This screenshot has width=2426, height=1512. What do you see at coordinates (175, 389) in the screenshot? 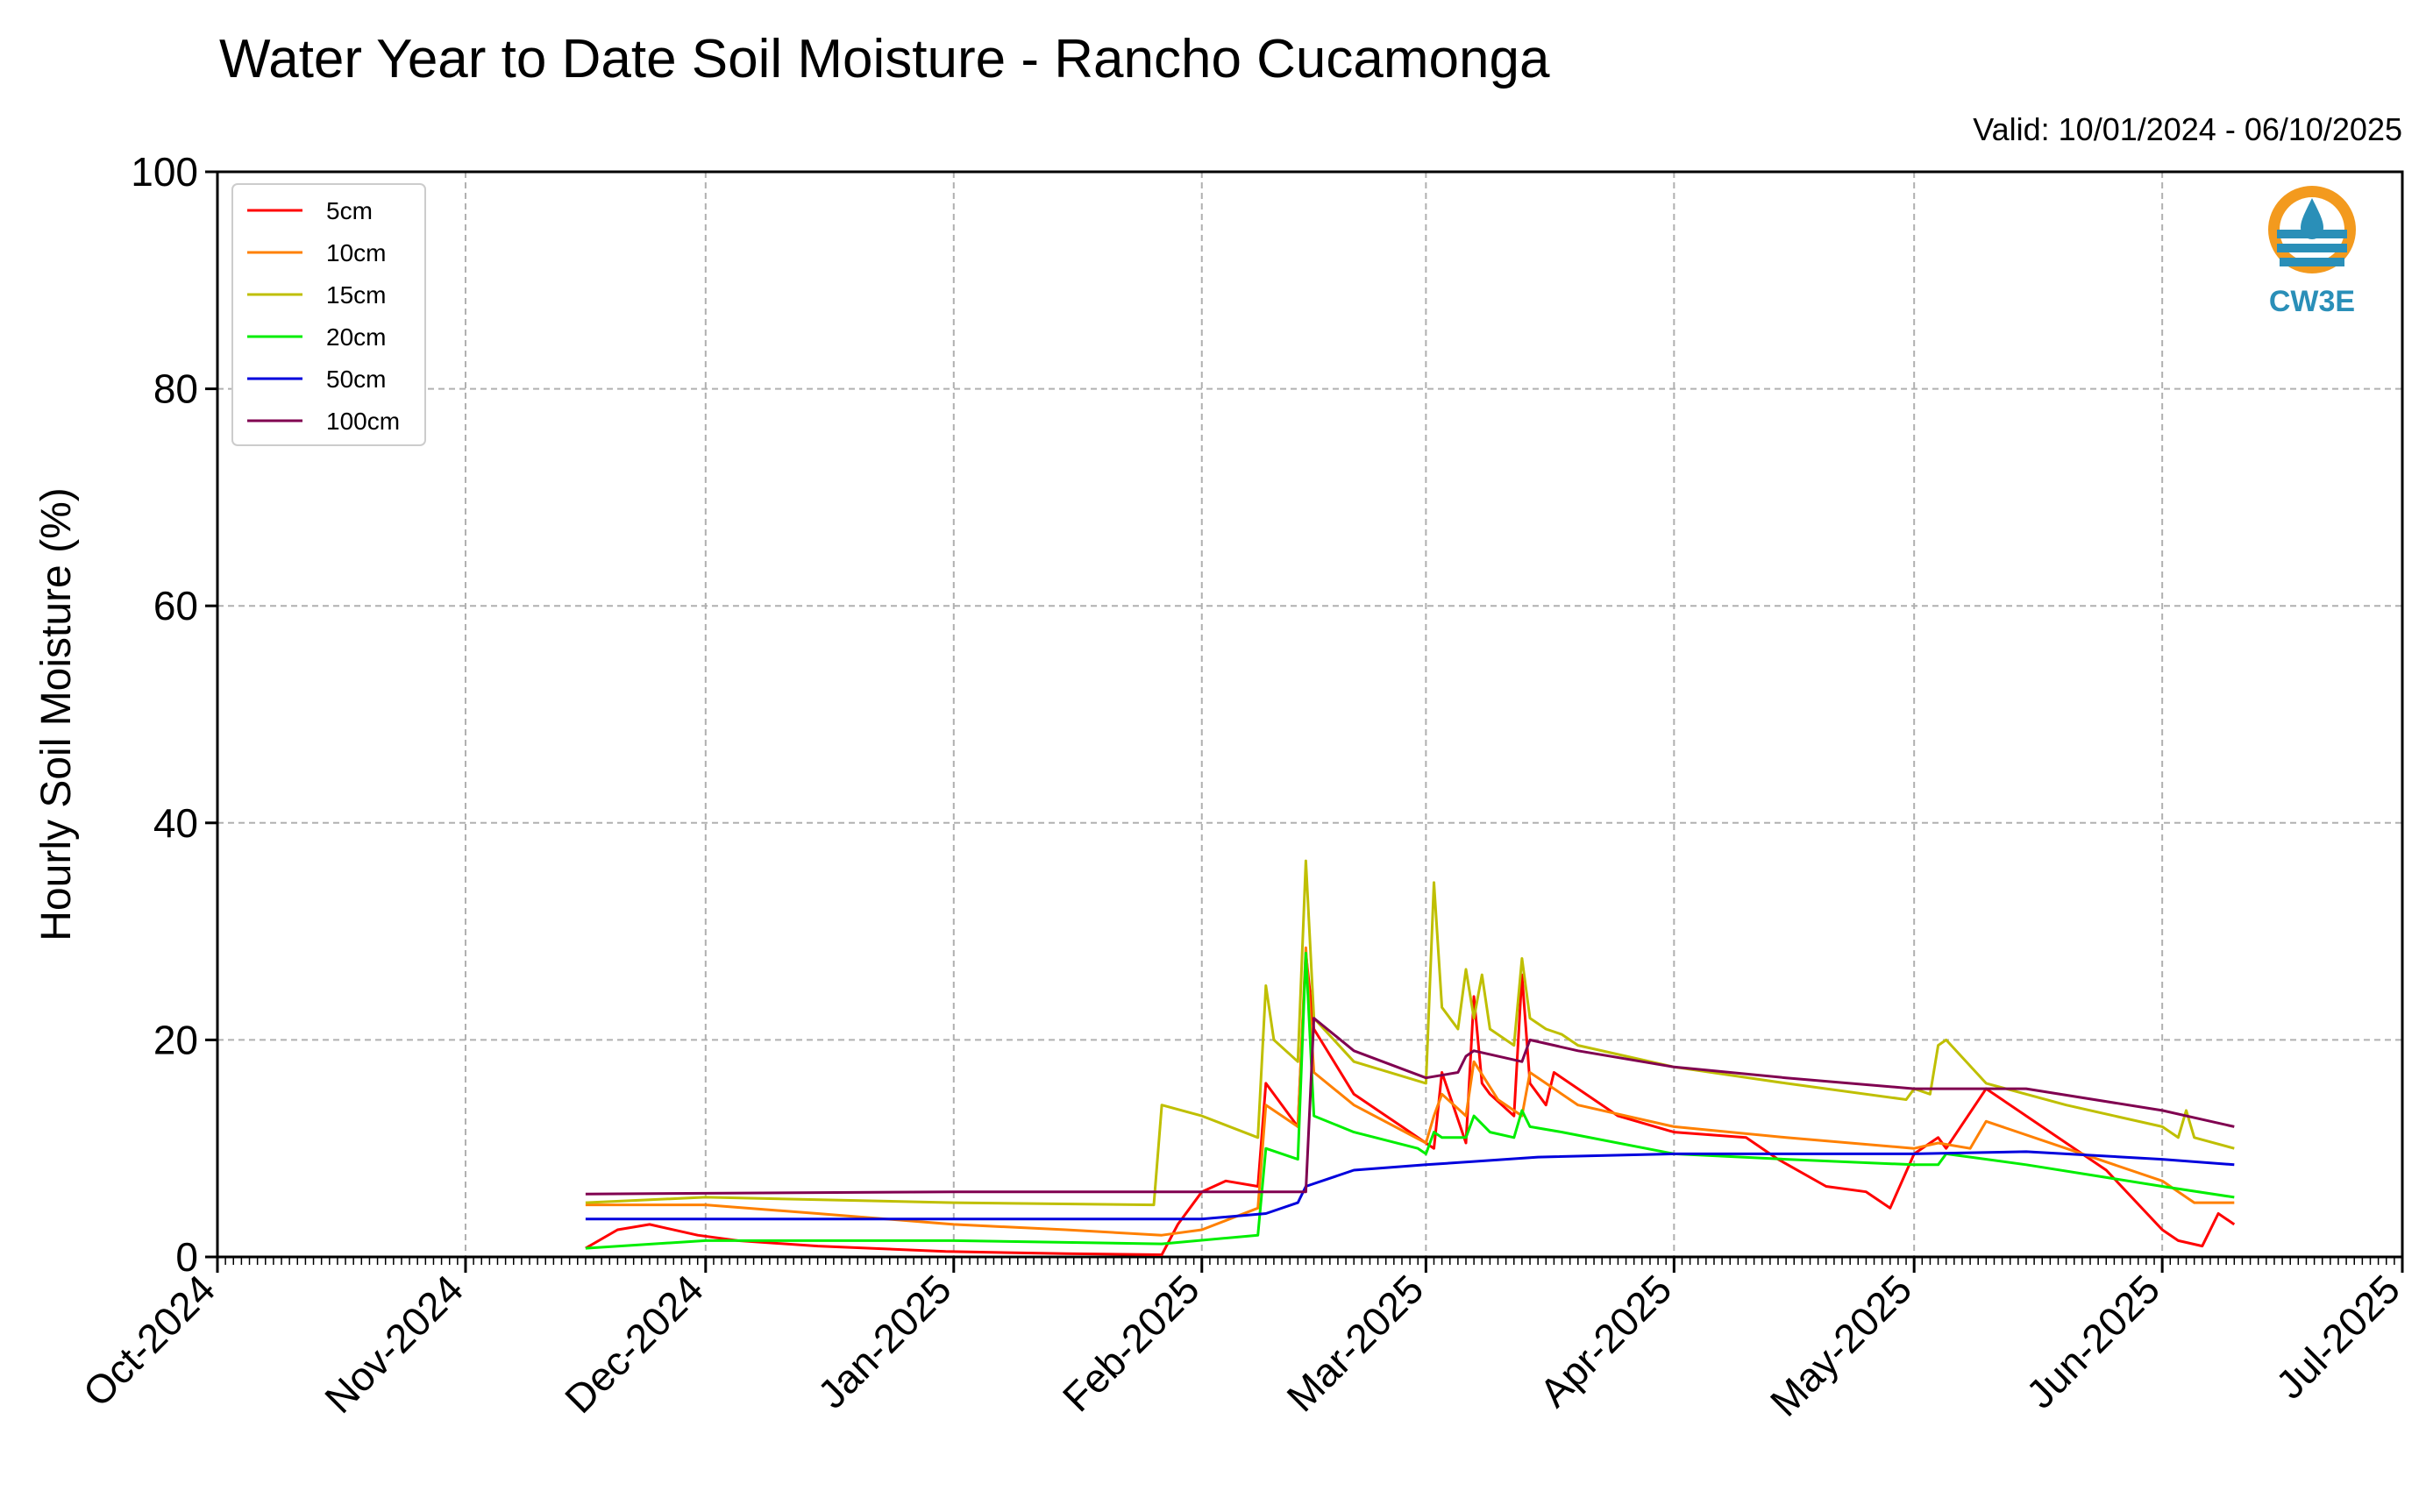
I see `y-tick-label: 80` at bounding box center [175, 389].